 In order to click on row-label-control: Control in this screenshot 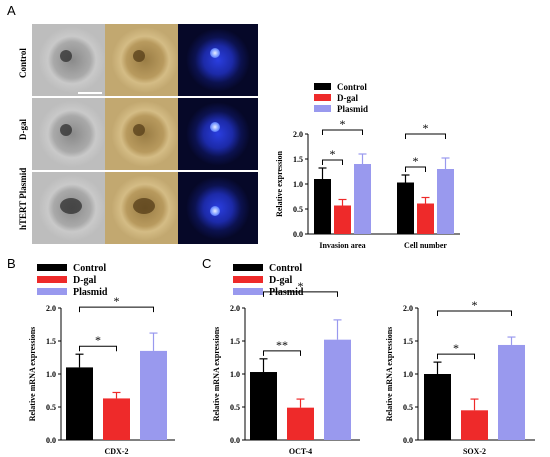, I will do `click(23, 63)`.